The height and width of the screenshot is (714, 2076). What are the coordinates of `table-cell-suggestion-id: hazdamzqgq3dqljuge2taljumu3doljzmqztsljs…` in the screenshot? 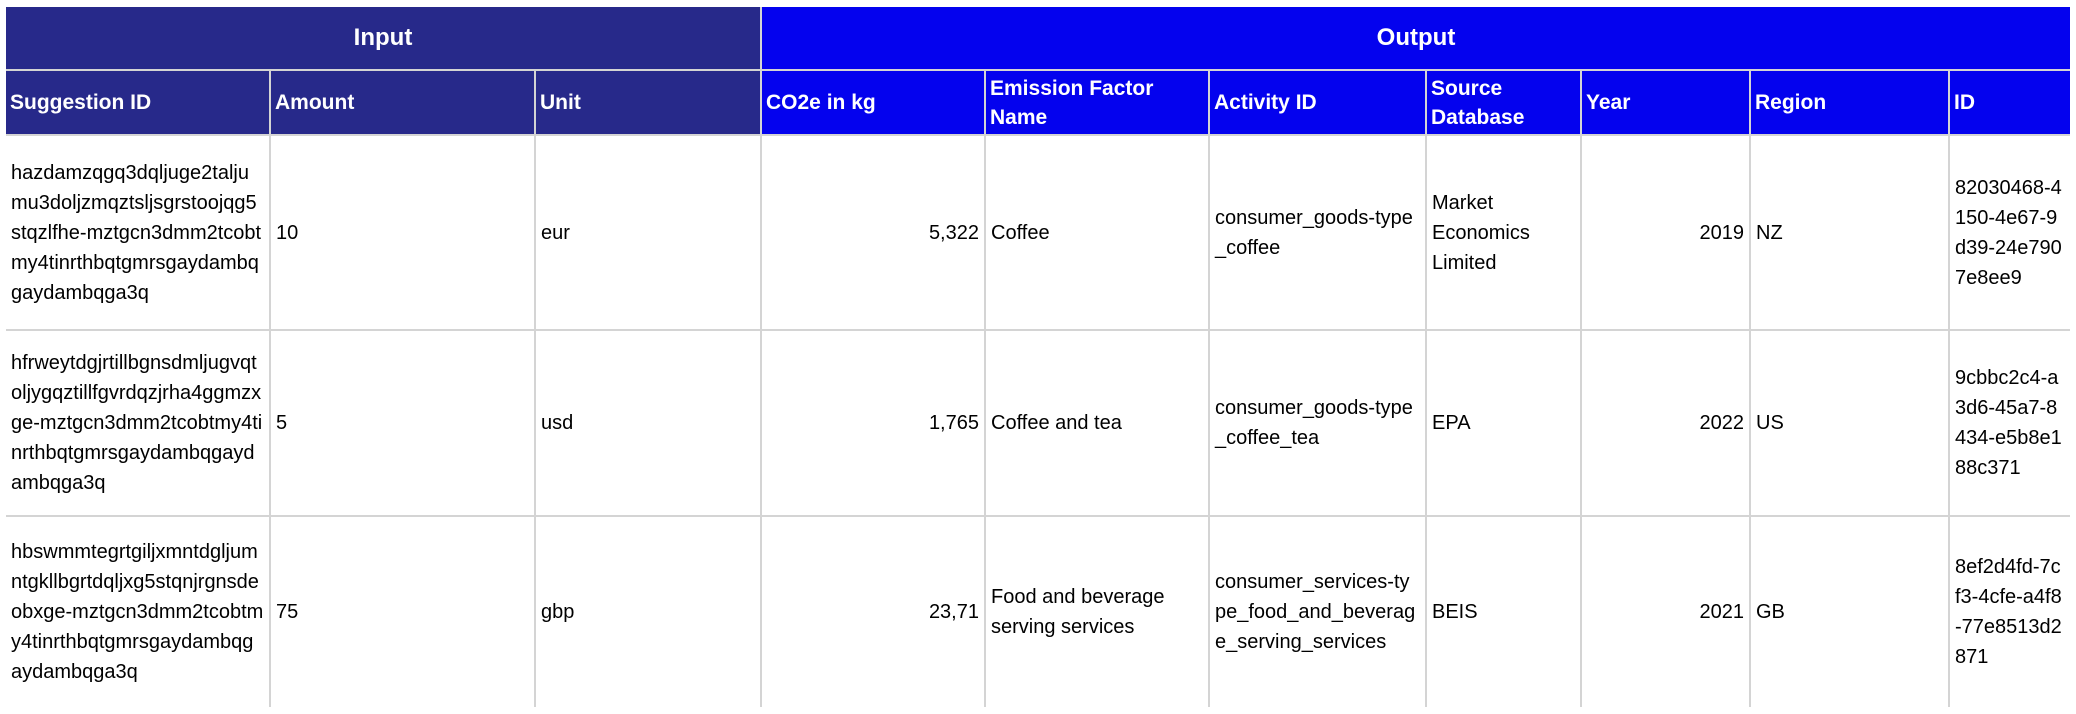 It's located at (137, 232).